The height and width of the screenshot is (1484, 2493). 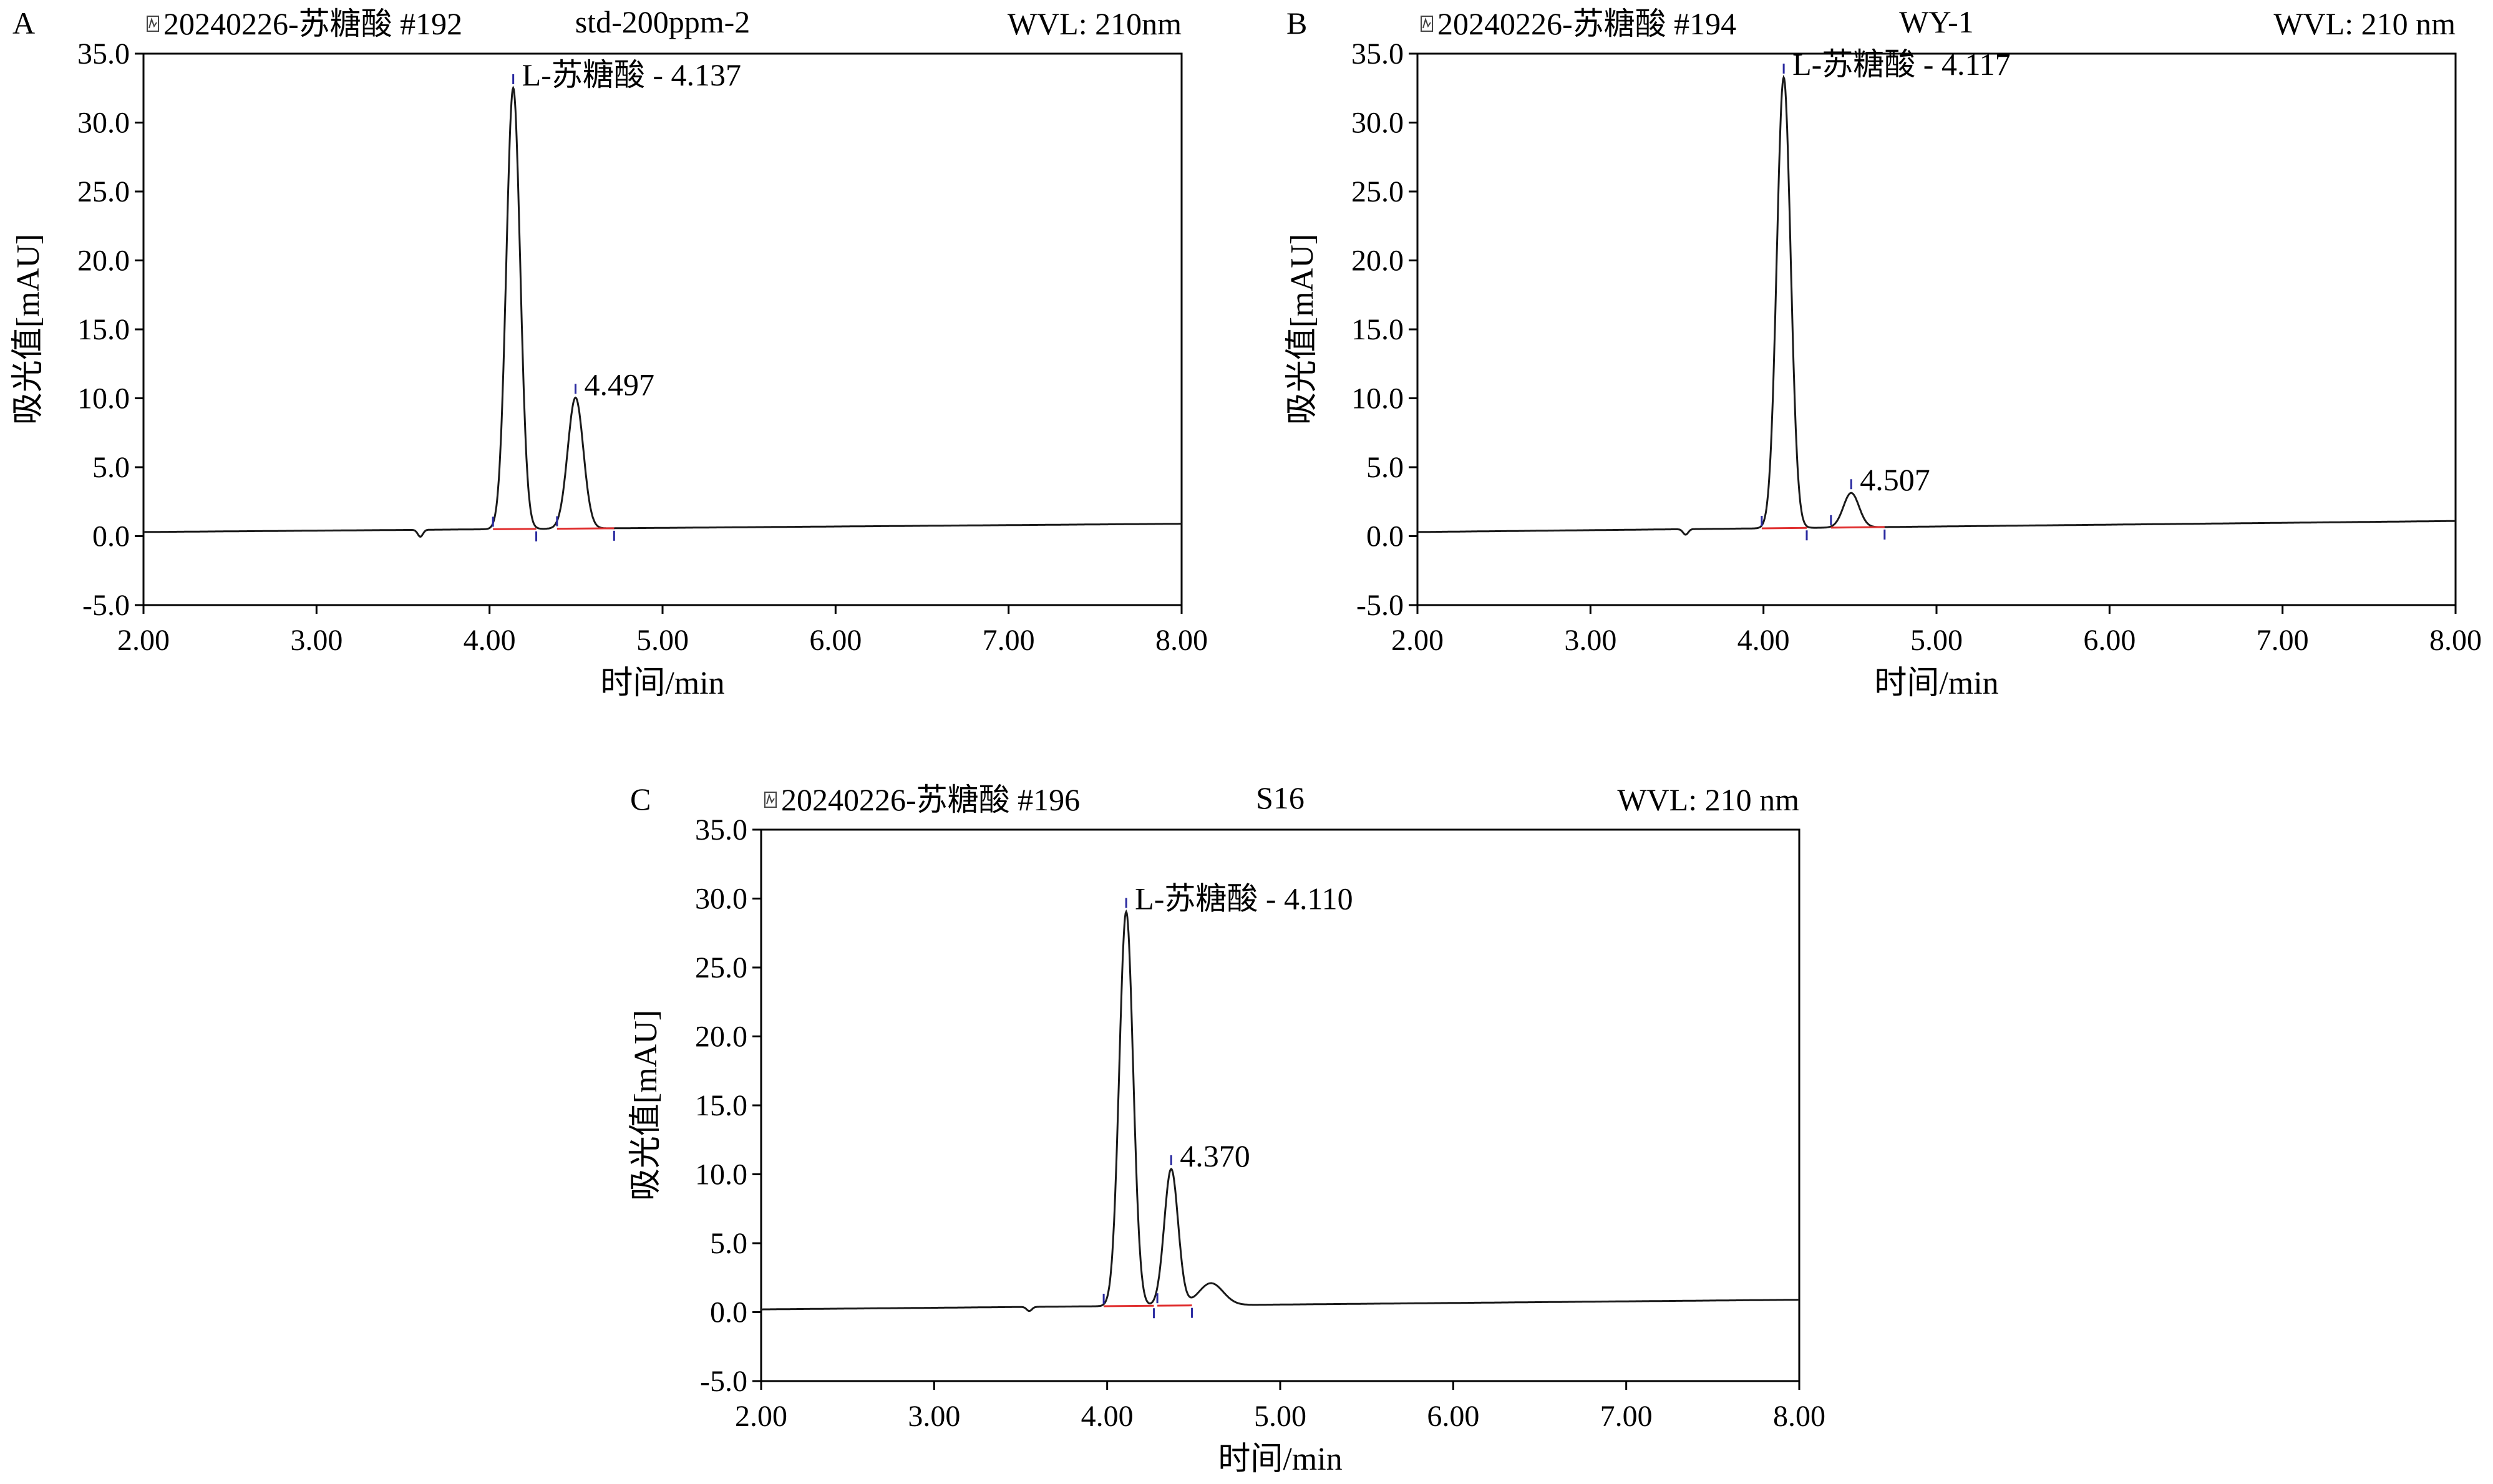 I want to click on peak-1: L-苏糖酸 - 4.110, so click(x=1227, y=1100).